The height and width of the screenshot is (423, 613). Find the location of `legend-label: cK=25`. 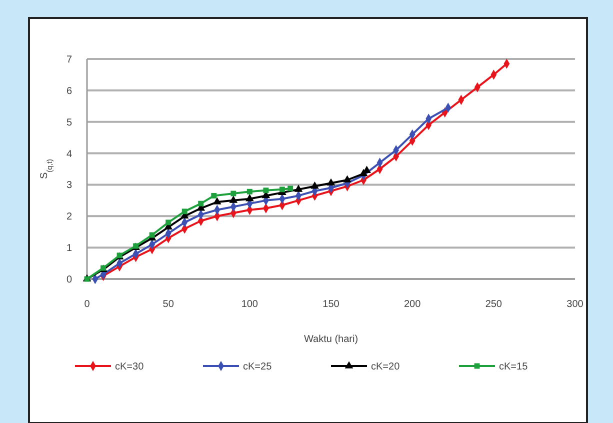

legend-label: cK=25 is located at coordinates (257, 367).